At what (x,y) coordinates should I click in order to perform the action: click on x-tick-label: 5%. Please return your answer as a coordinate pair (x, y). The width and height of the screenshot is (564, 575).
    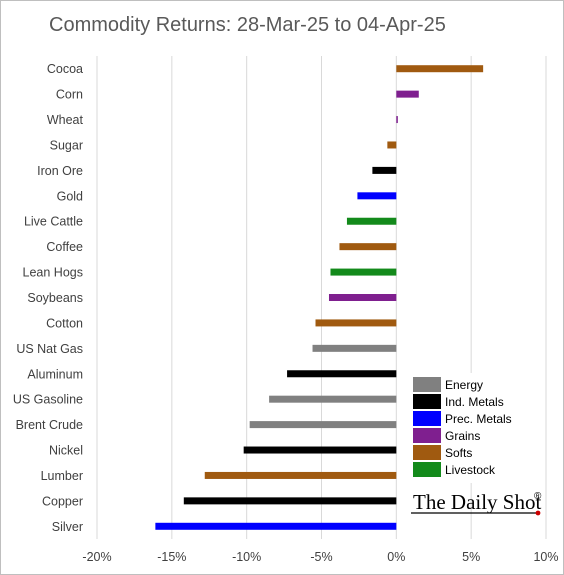
    Looking at the image, I should click on (471, 557).